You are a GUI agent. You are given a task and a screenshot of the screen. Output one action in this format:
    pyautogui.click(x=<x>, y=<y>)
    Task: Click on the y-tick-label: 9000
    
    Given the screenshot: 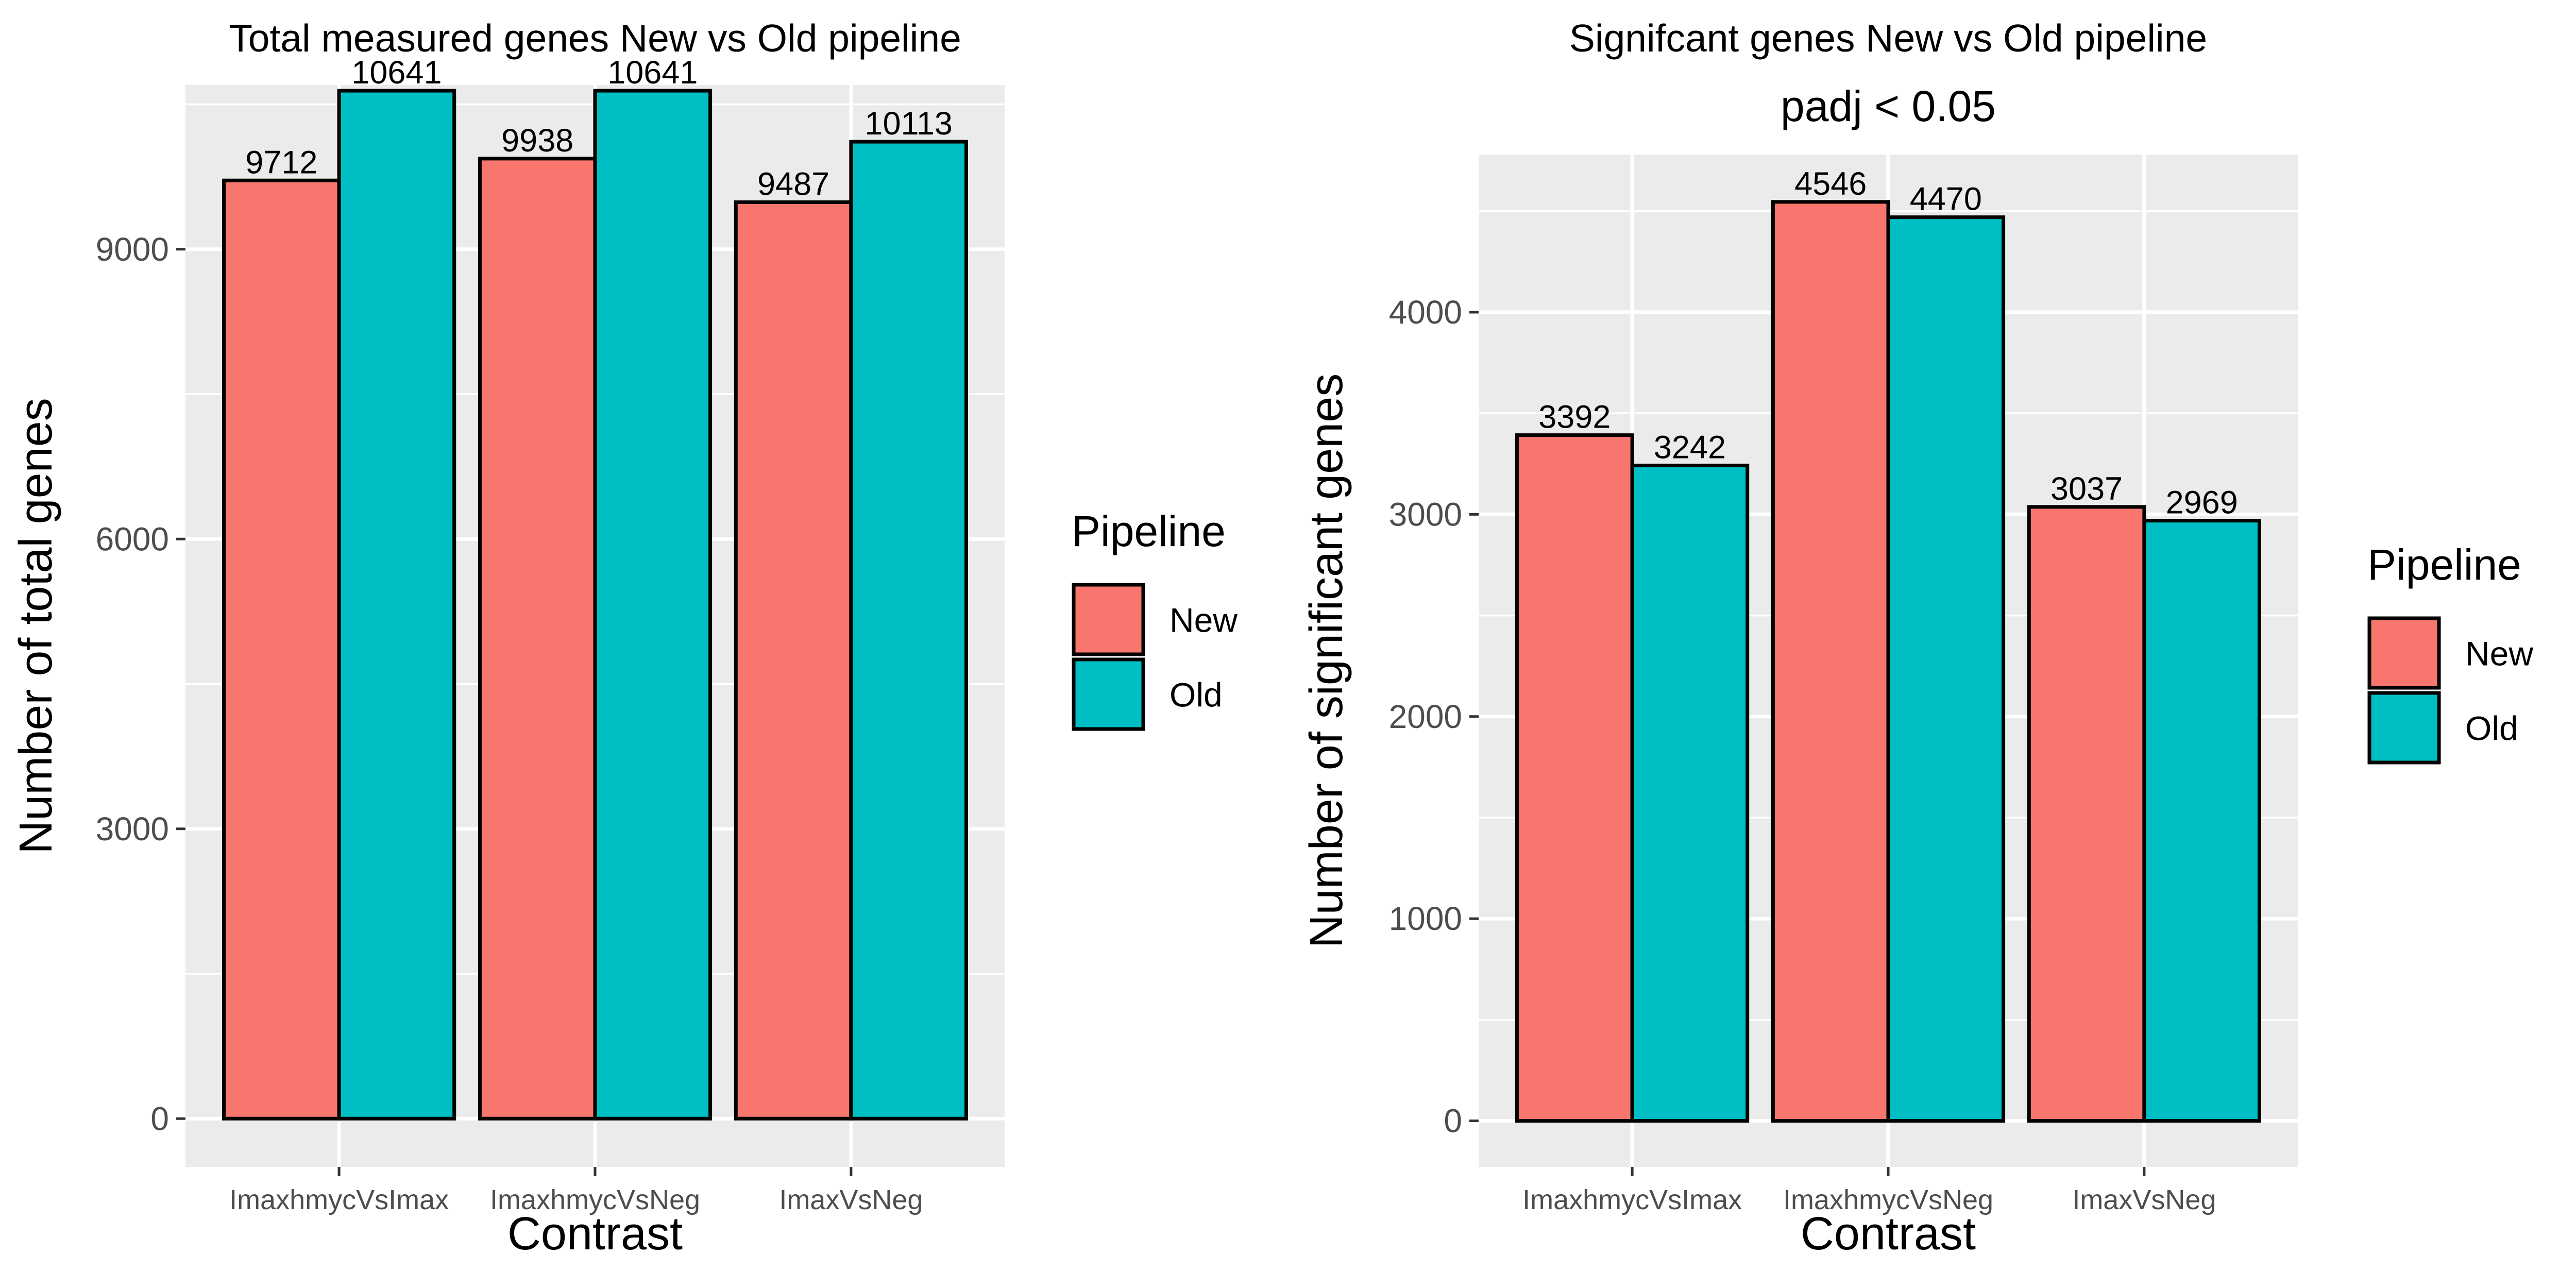 What is the action you would take?
    pyautogui.click(x=132, y=249)
    